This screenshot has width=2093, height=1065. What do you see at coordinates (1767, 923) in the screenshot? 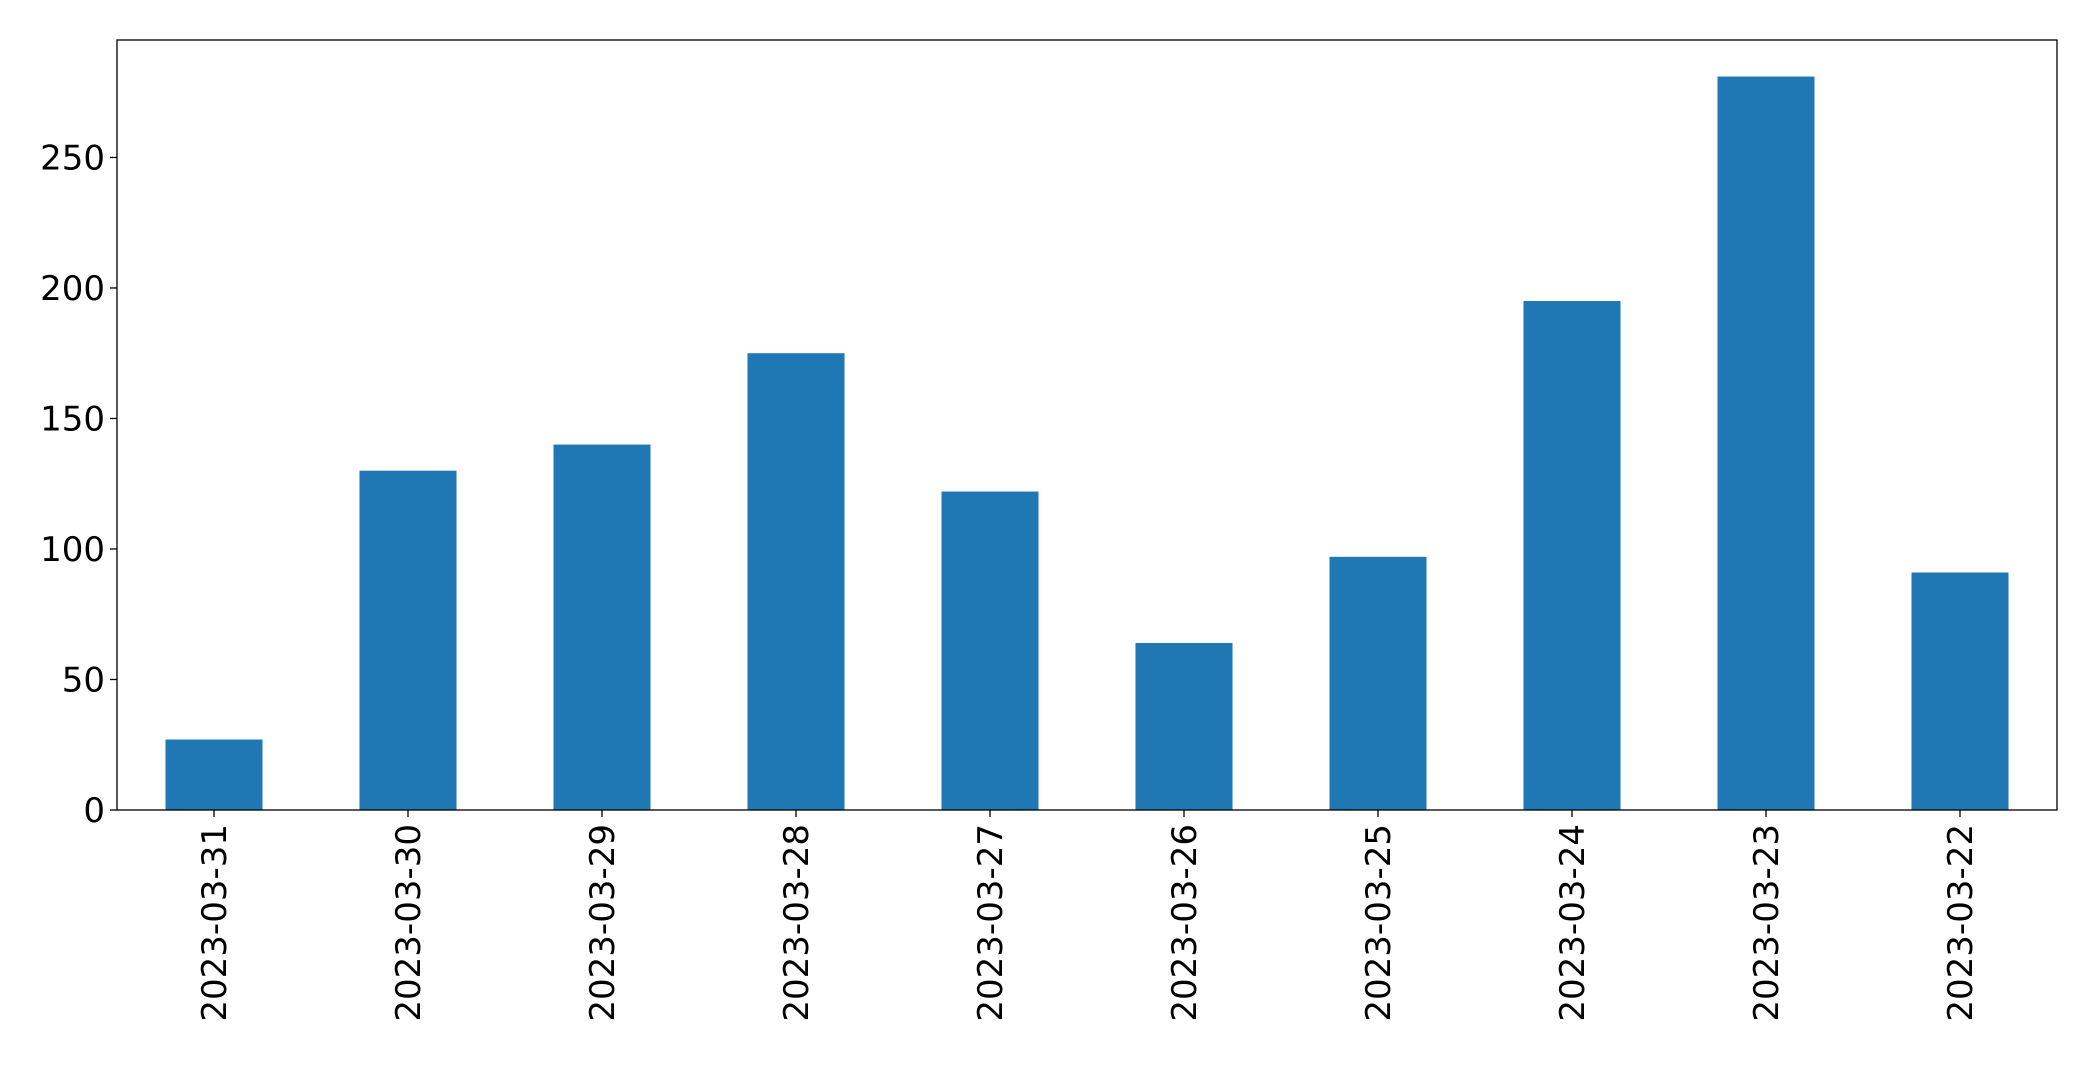
I see `x-tick-label: 2023-03-23` at bounding box center [1767, 923].